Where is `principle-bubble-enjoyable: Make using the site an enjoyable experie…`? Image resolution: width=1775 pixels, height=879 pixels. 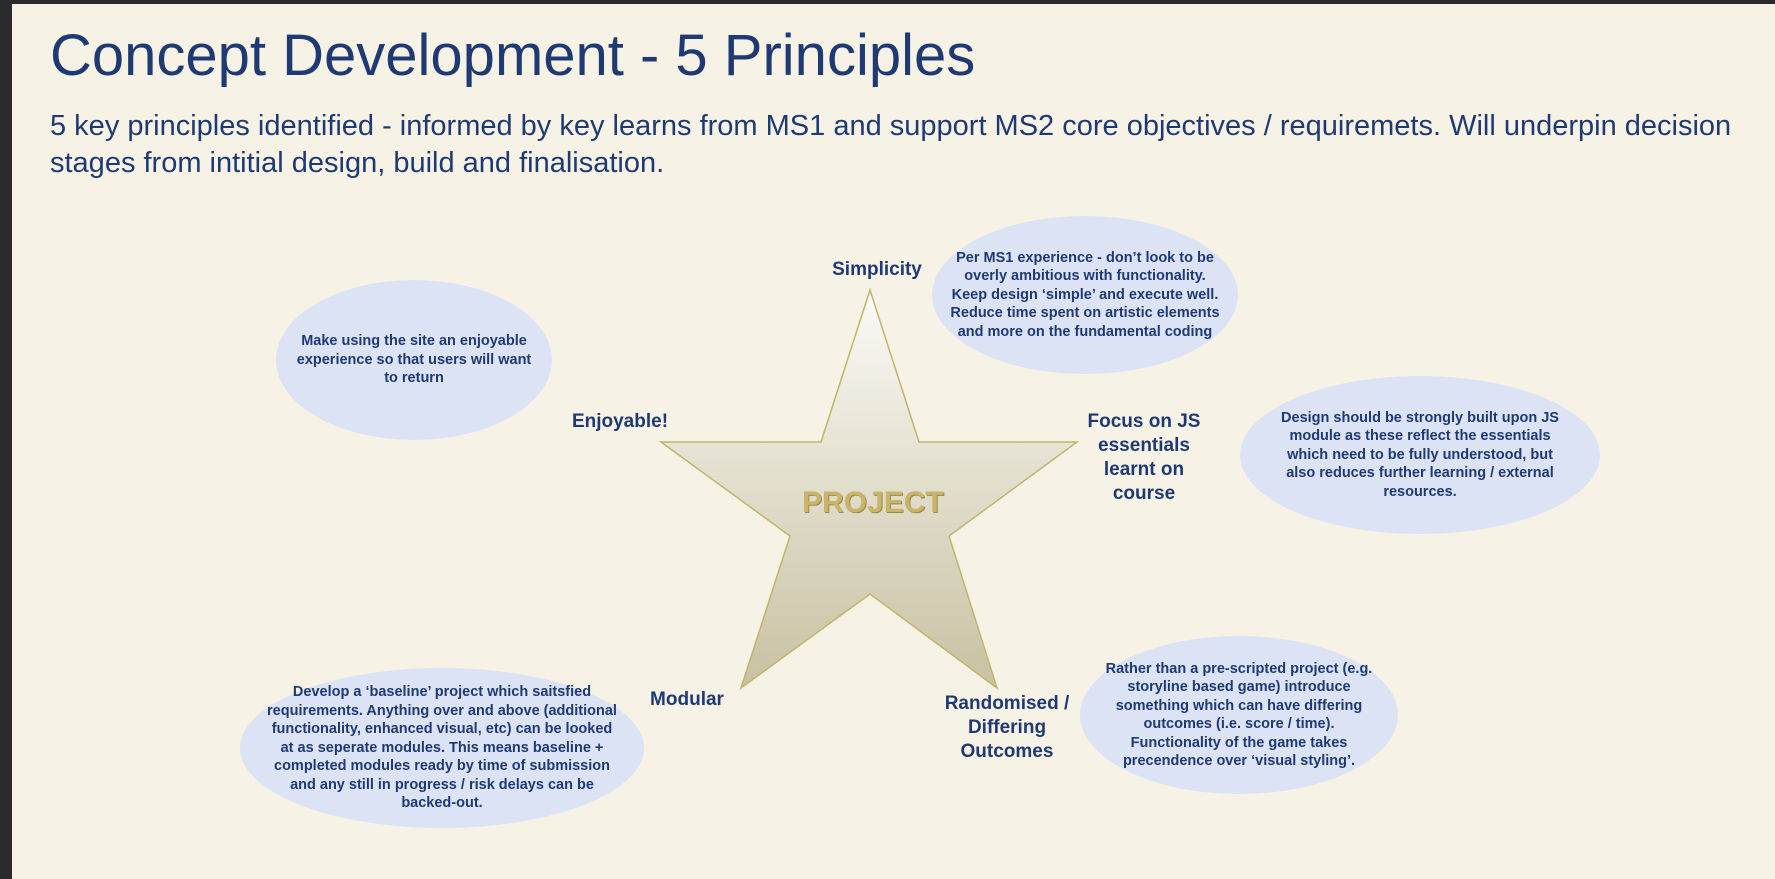
principle-bubble-enjoyable: Make using the site an enjoyable experie… is located at coordinates (414, 360).